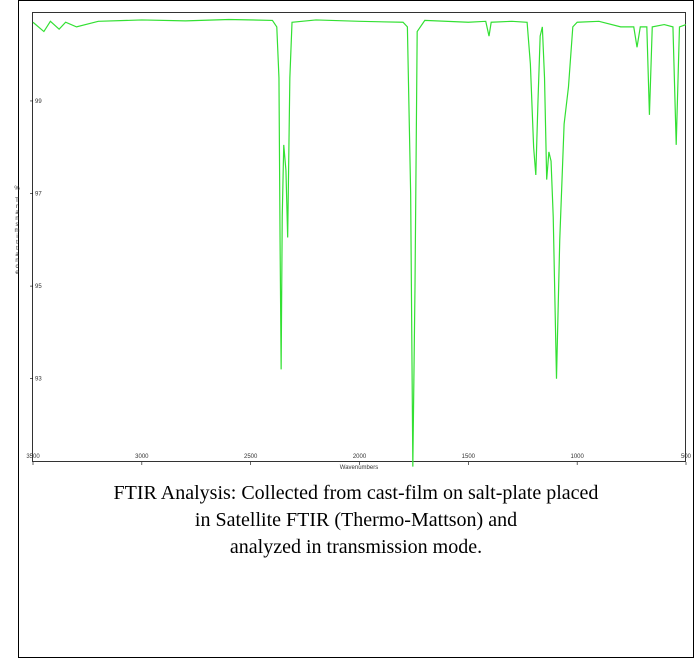 The width and height of the screenshot is (696, 658). I want to click on x-tick-label: 1000, so click(577, 457).